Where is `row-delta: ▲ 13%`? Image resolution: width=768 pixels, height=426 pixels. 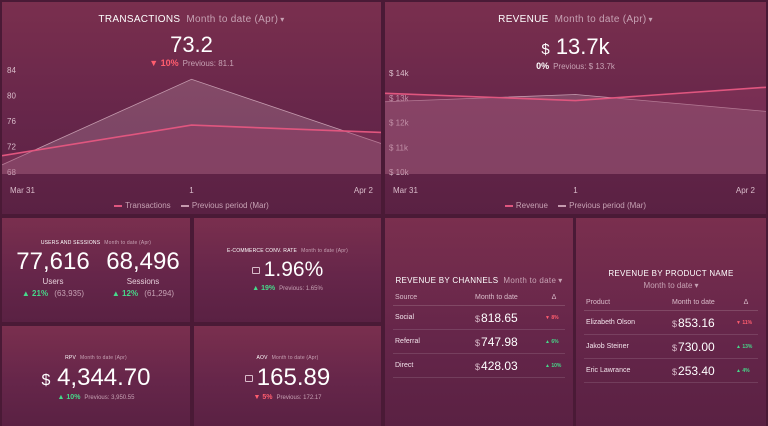 row-delta: ▲ 13% is located at coordinates (746, 346).